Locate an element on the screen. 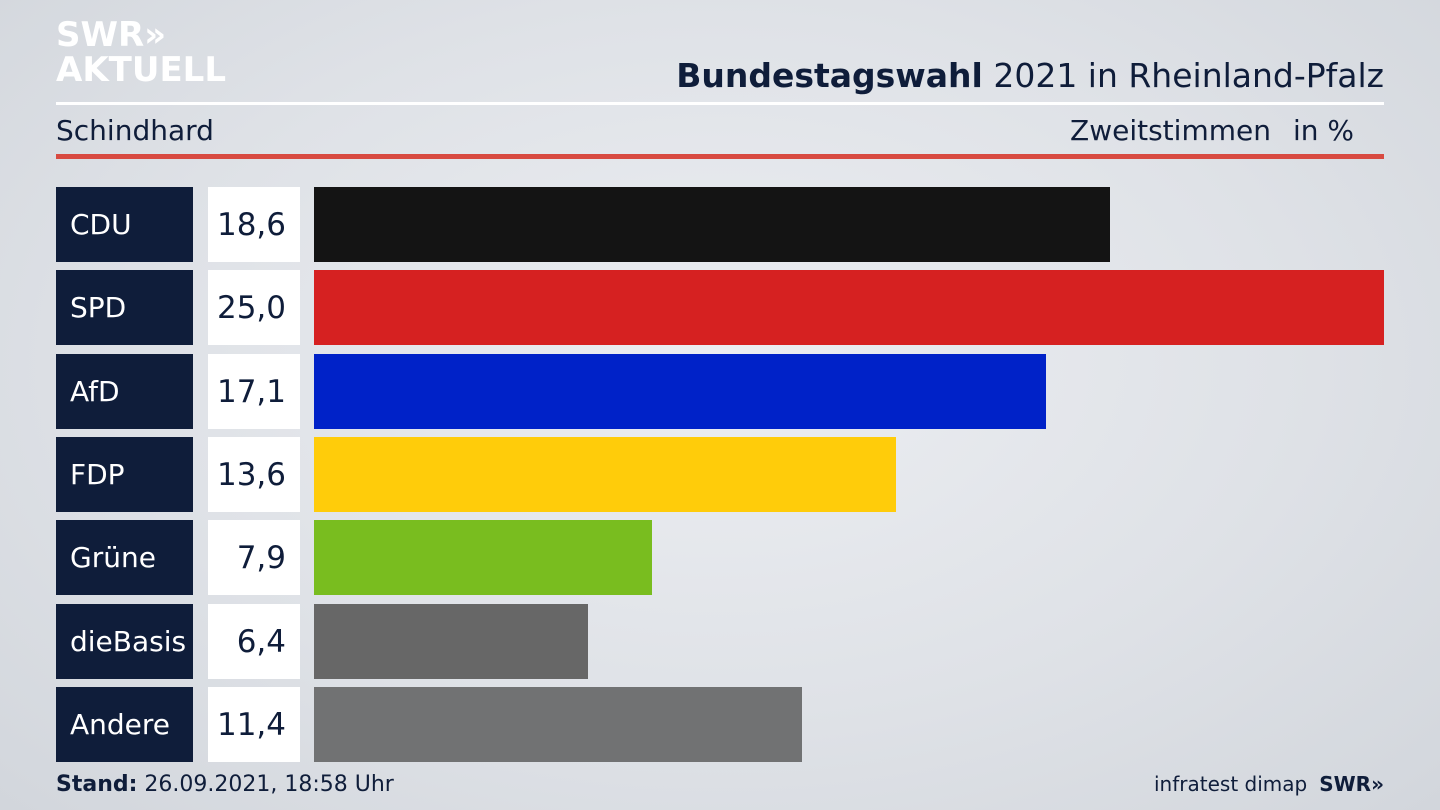 The height and width of the screenshot is (810, 1440). title-rest: 2021 in Rheinland-Pfalz is located at coordinates (1183, 75).